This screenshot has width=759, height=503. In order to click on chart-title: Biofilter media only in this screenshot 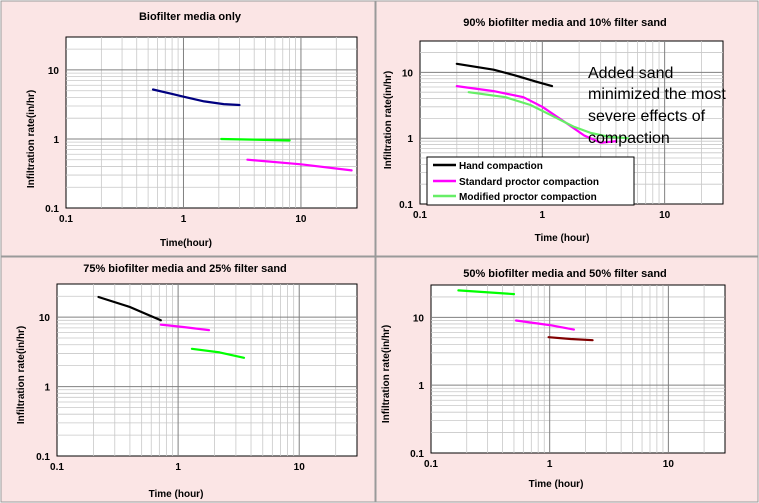, I will do `click(190, 17)`.